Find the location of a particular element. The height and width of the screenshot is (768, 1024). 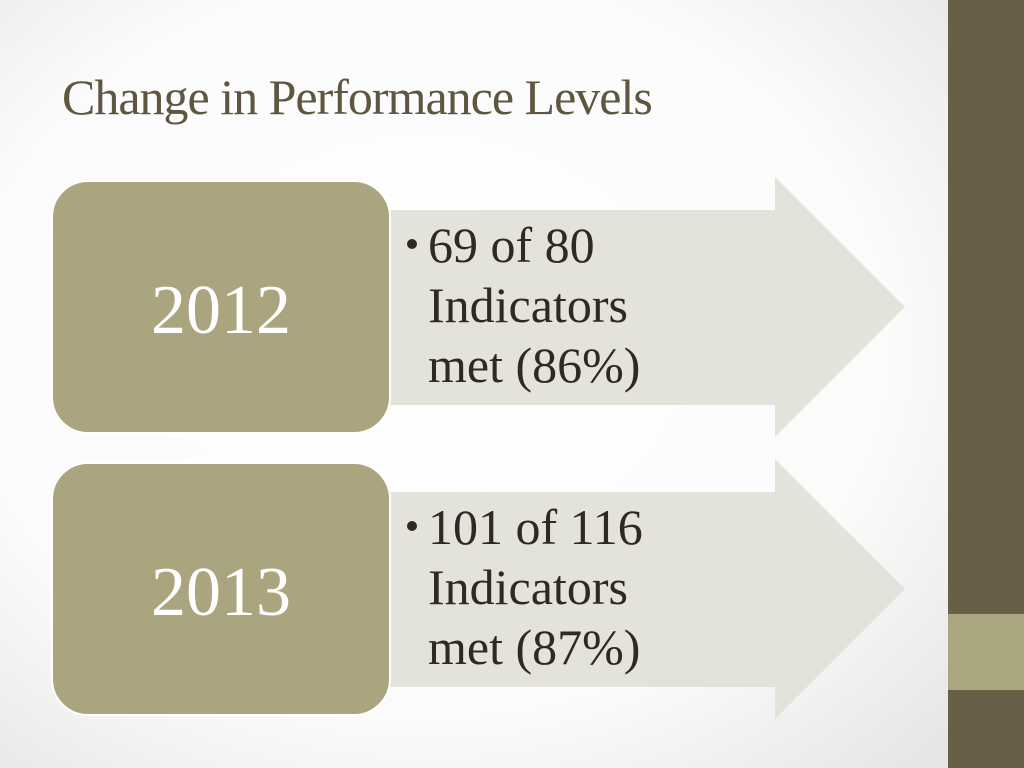

bullet-text: 69 of 80 is located at coordinates (511, 245).